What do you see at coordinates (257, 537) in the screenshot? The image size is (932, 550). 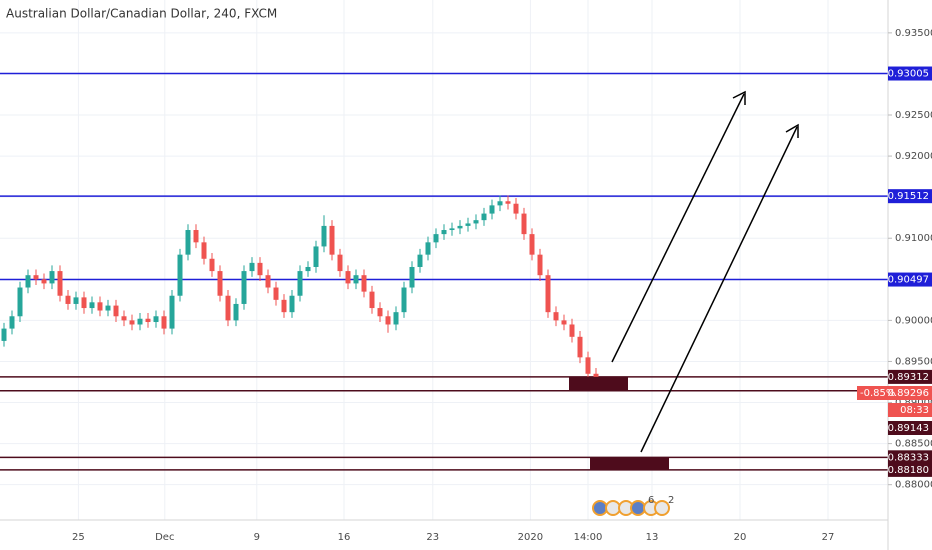 I see `x-tick-label: 9` at bounding box center [257, 537].